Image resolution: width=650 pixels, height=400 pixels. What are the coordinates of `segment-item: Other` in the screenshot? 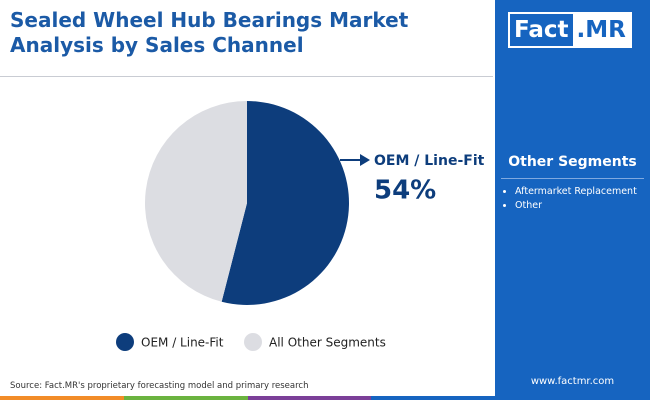 It's located at (576, 206).